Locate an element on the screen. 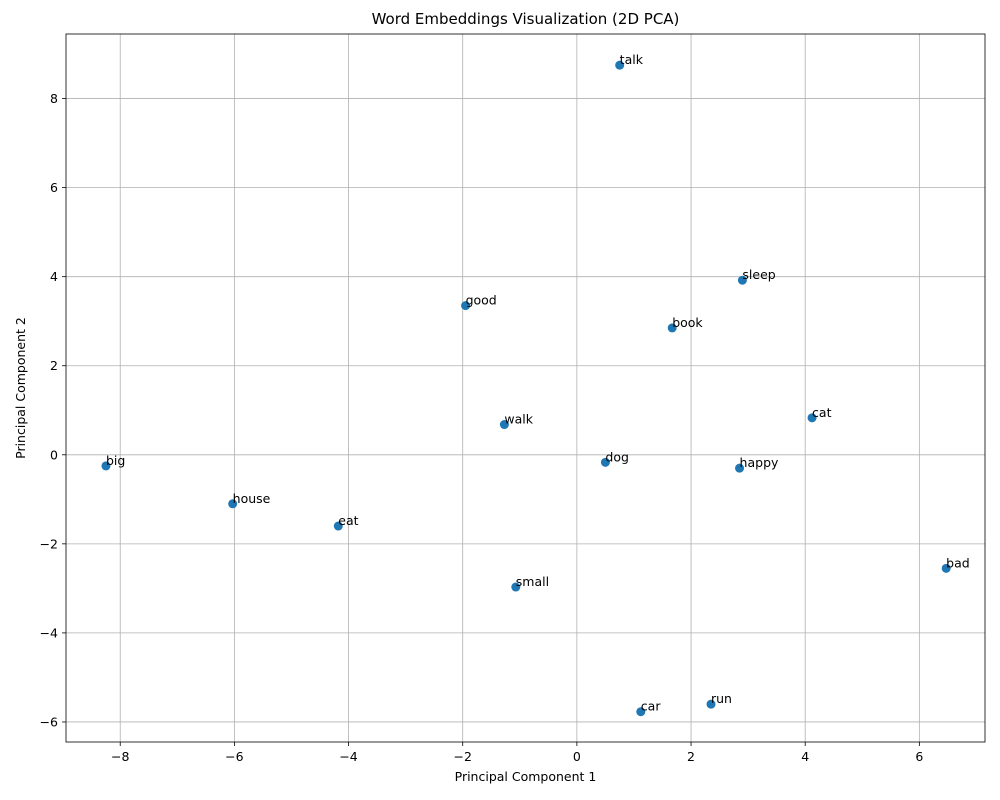  point-label: dog is located at coordinates (617, 456).